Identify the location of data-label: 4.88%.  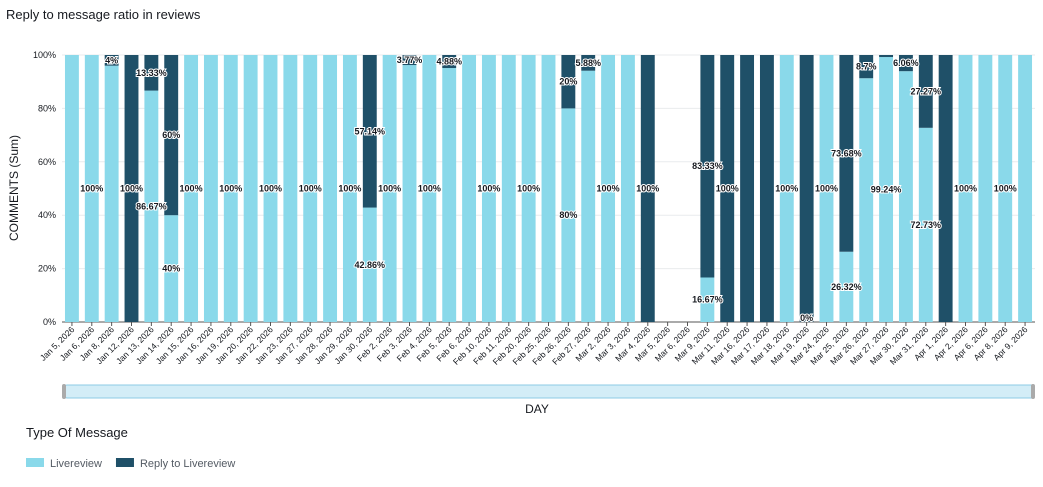
(449, 62).